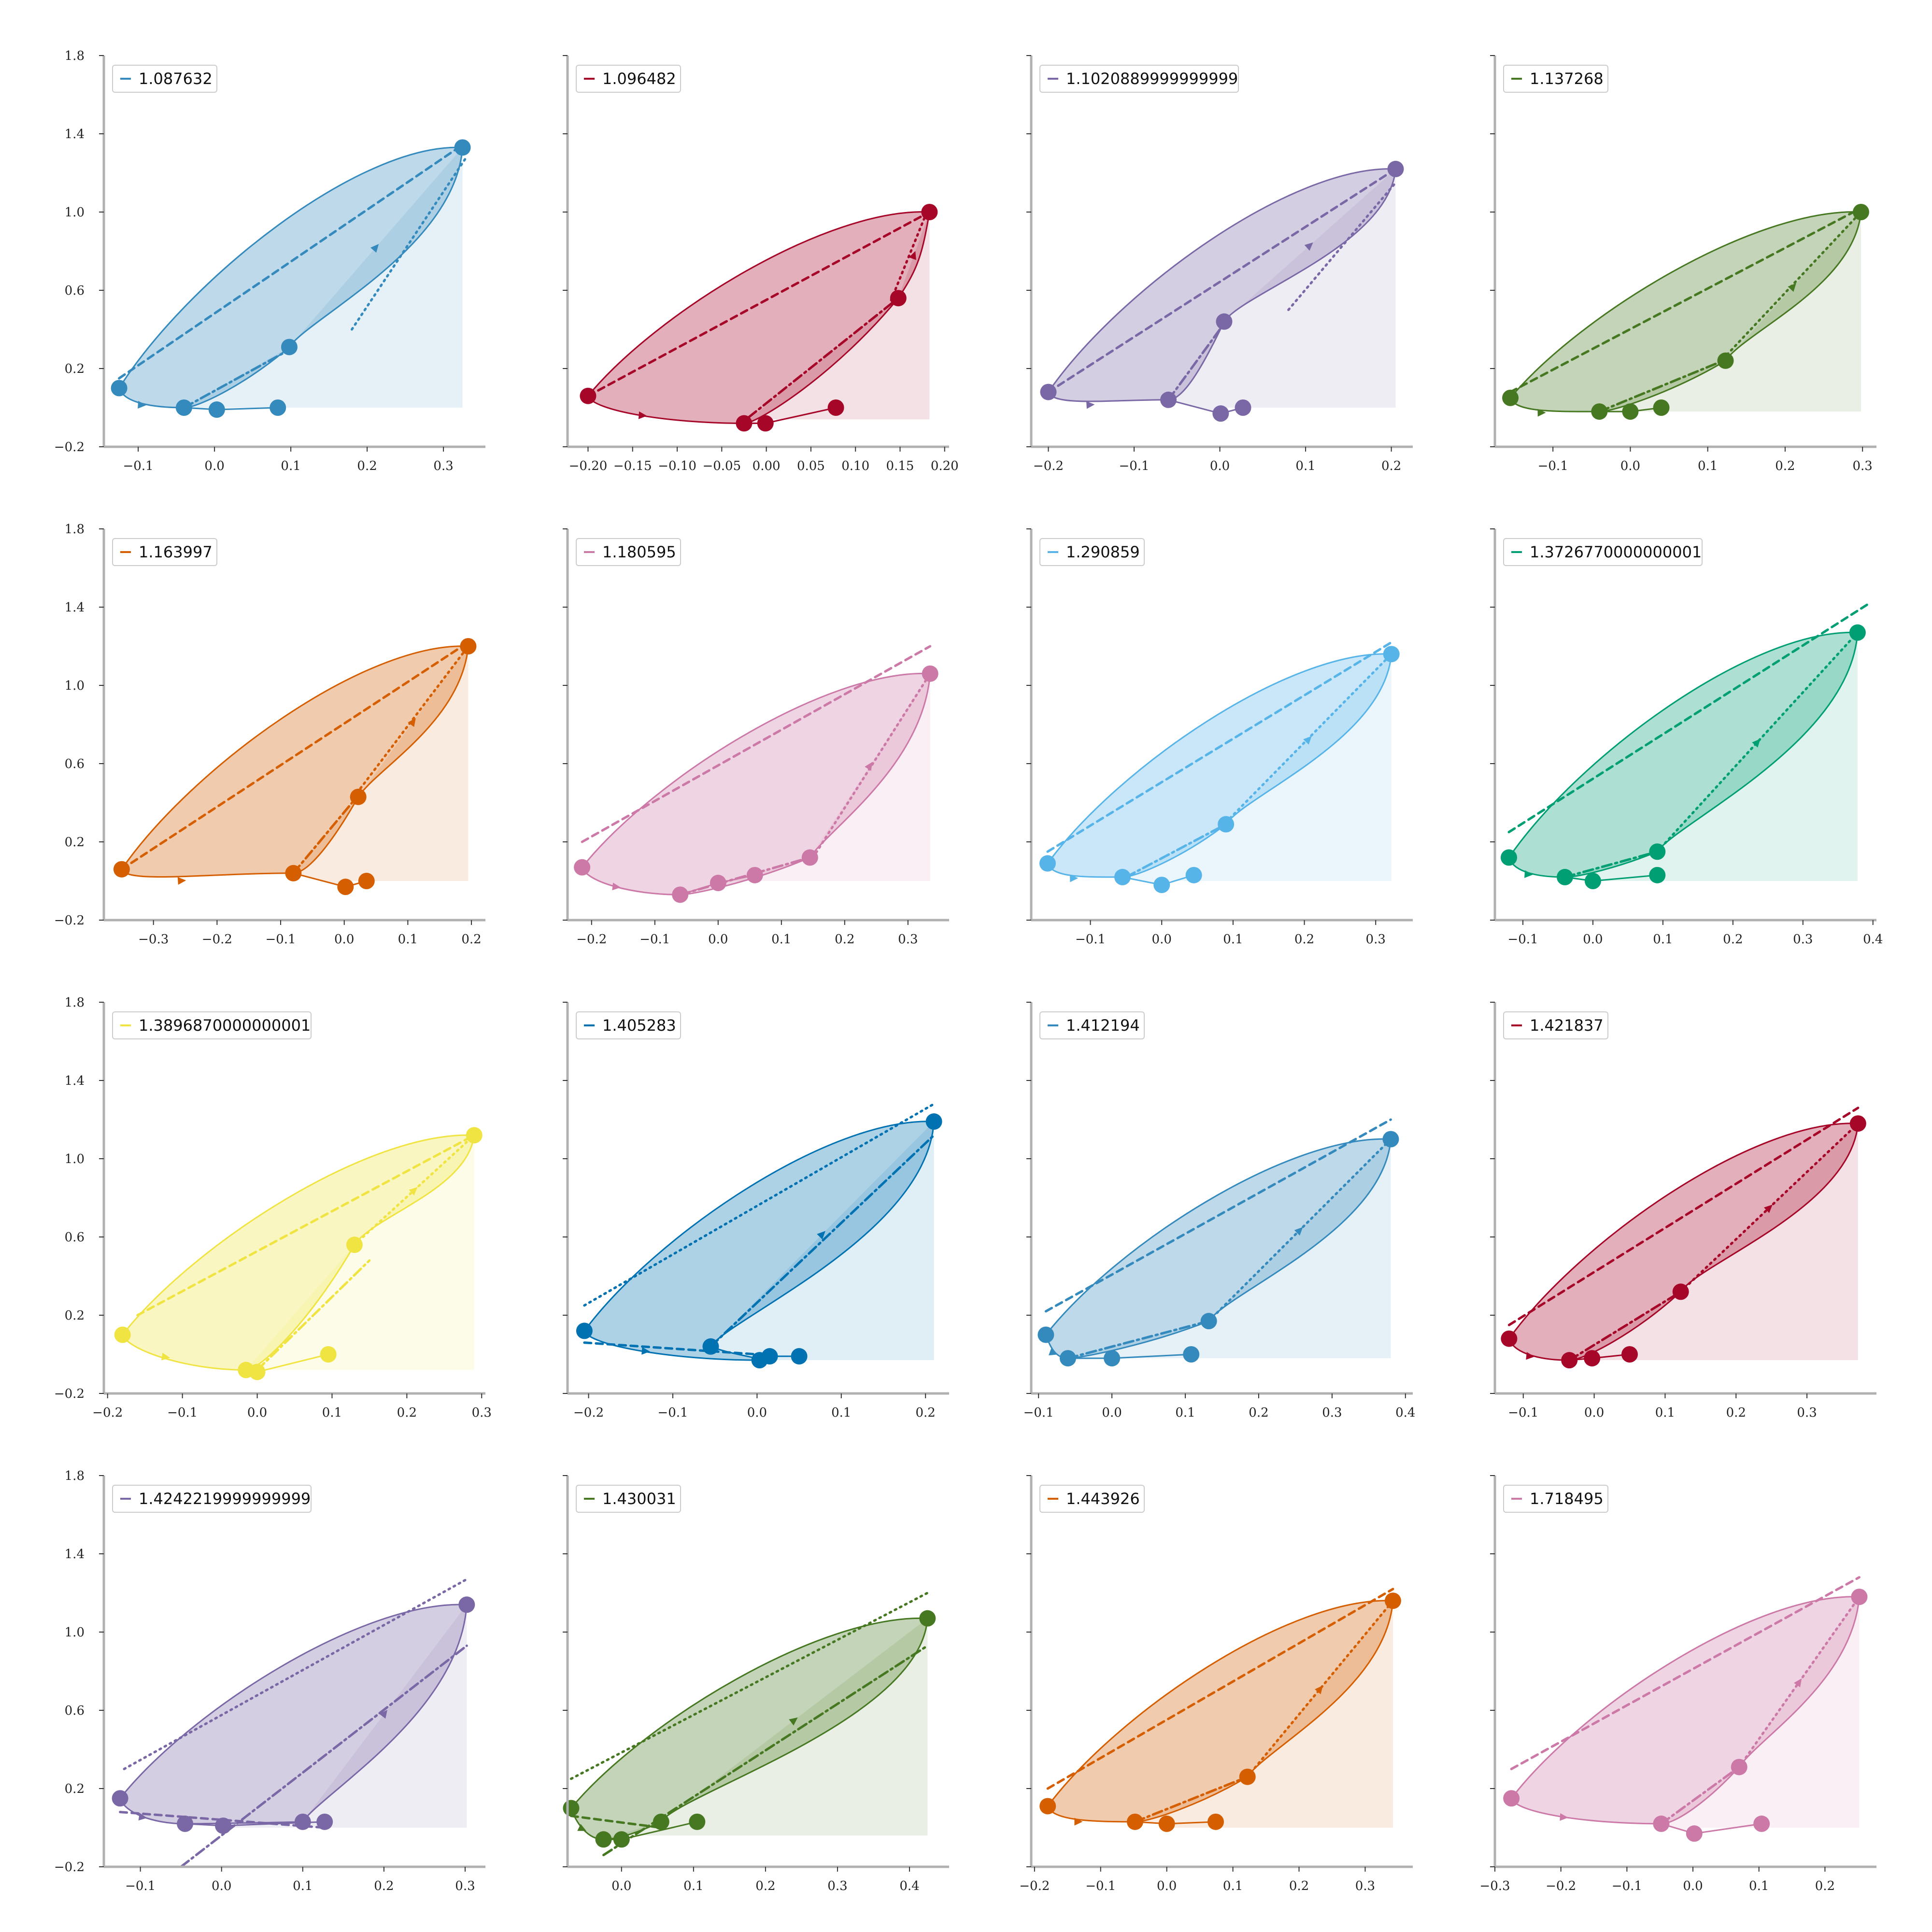  I want to click on subplot-7: −0.1 0.0 0.1 0.2 0.3 1.290859, so click(1219, 737).